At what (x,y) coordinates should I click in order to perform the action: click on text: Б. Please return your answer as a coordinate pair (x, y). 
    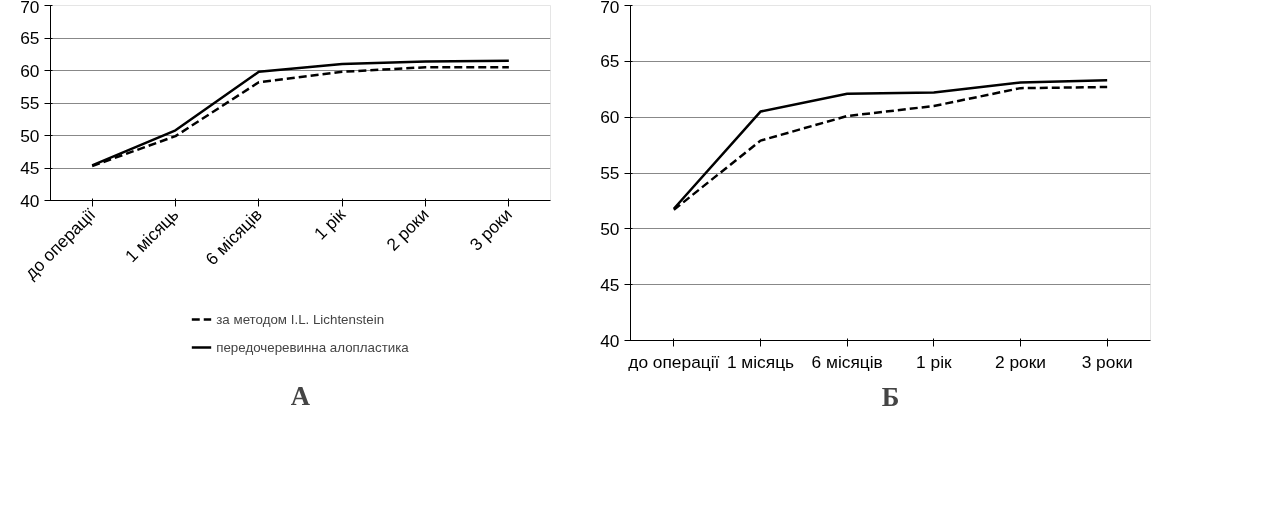
    Looking at the image, I should click on (890, 396).